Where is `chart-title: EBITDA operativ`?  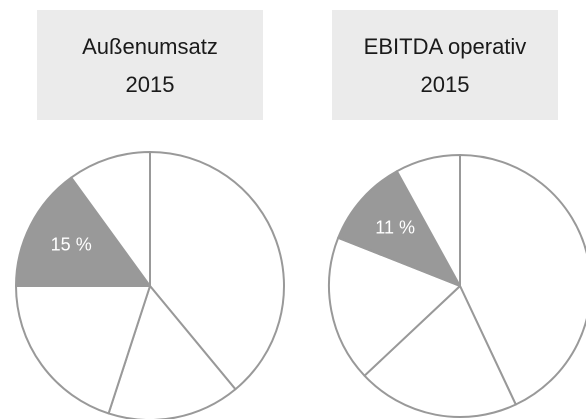
chart-title: EBITDA operativ is located at coordinates (445, 46).